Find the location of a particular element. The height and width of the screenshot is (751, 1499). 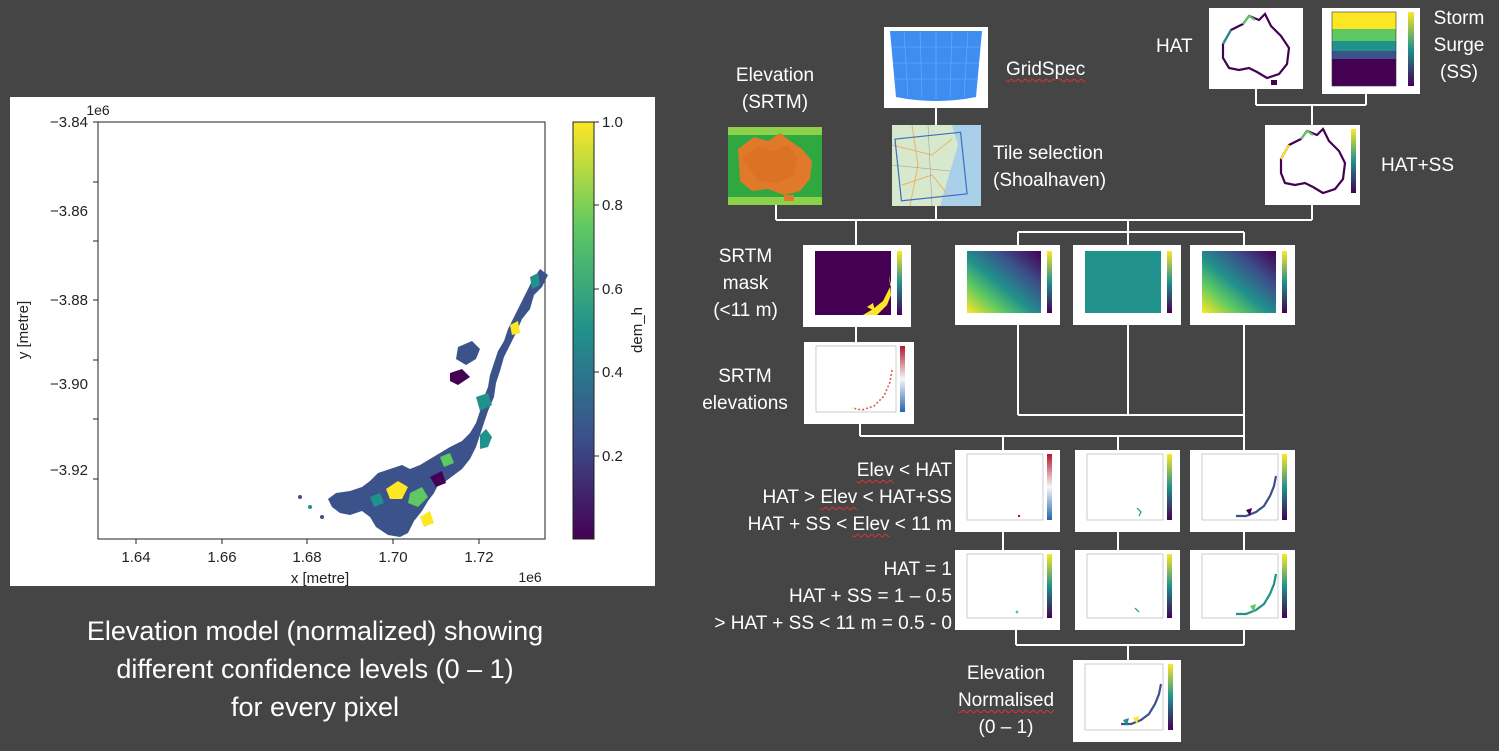

x-tick: 1.68 is located at coordinates (306, 557).